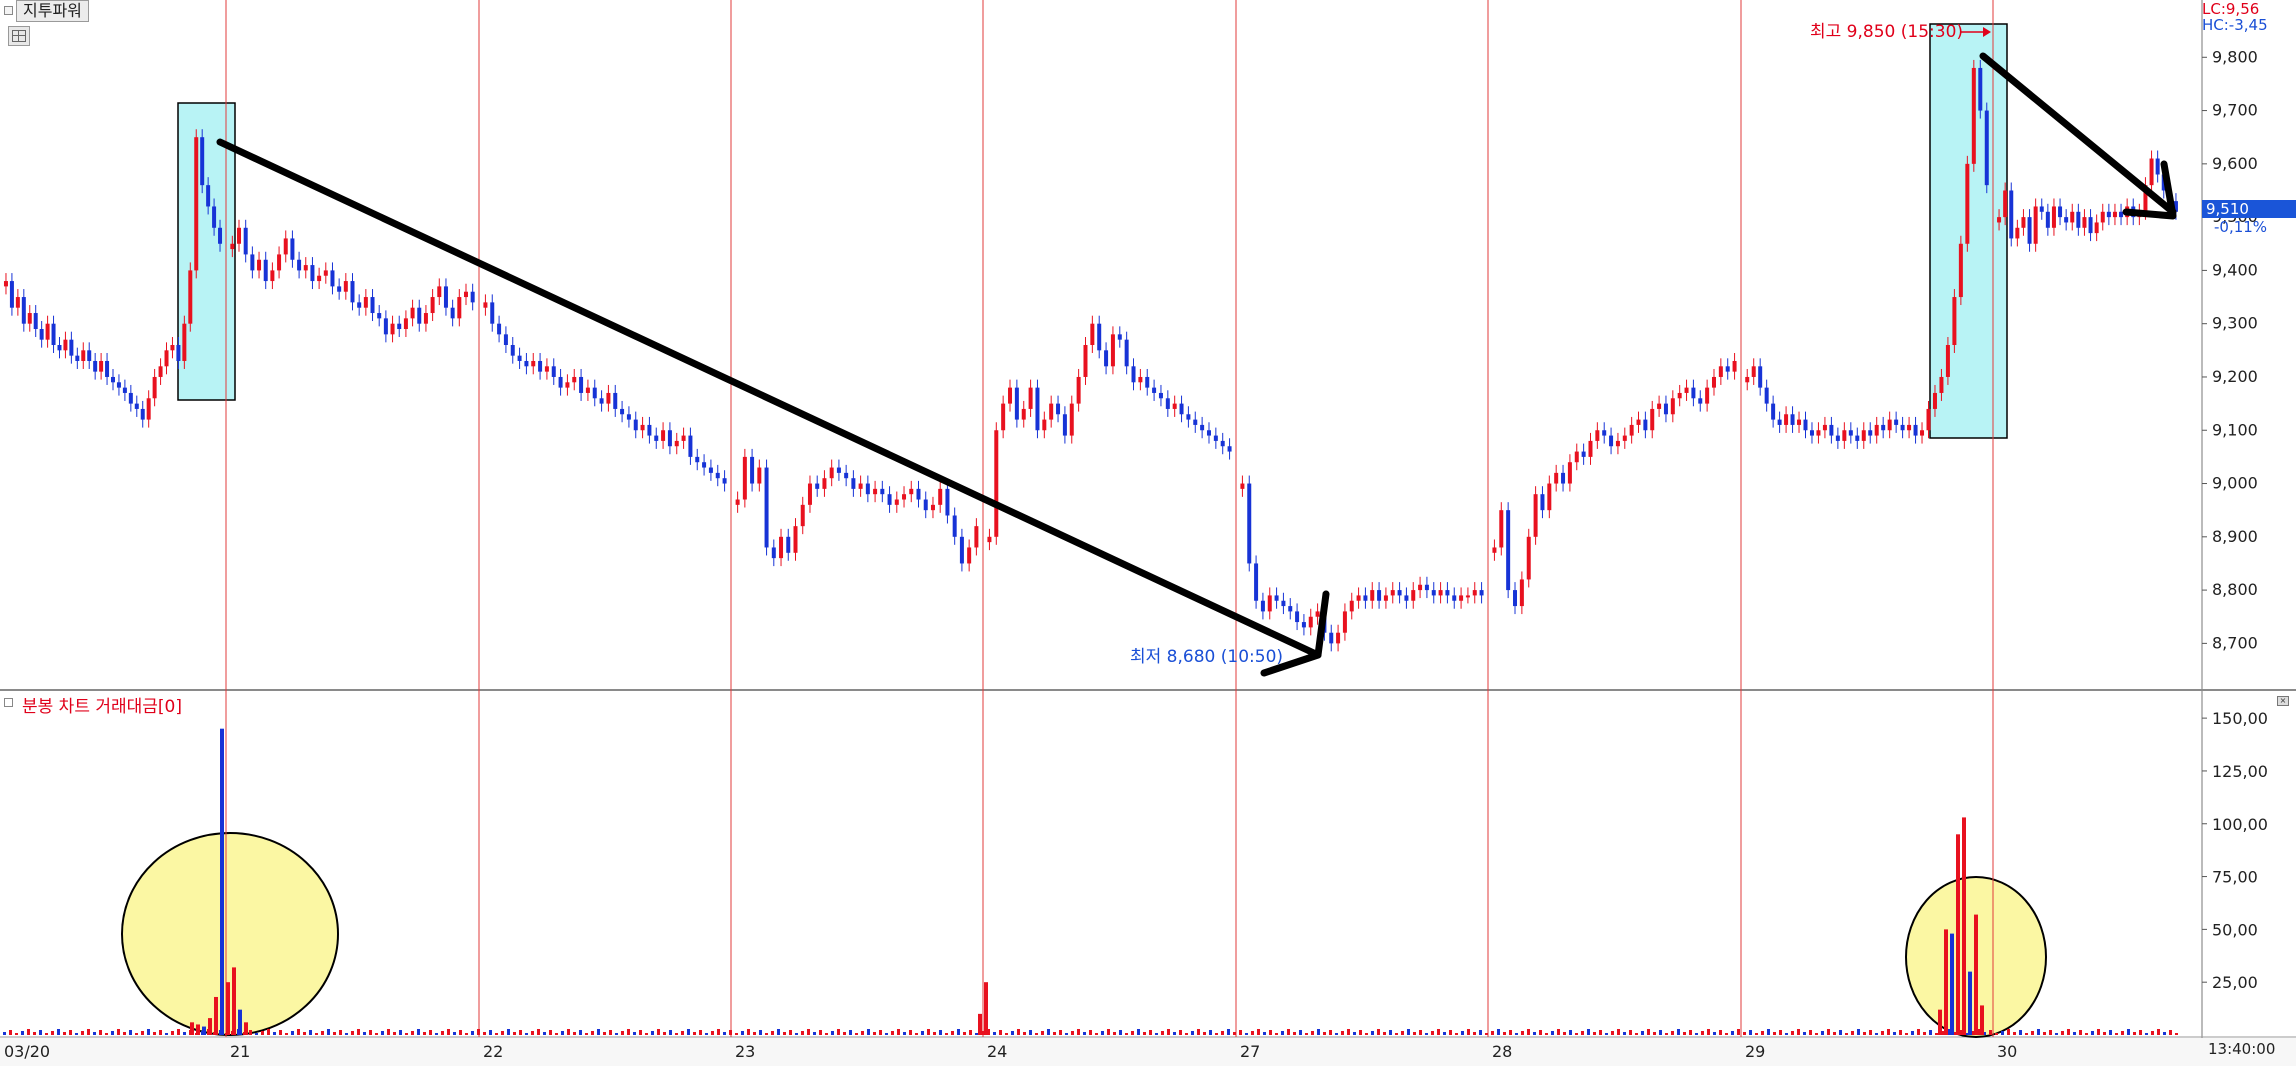 This screenshot has width=2296, height=1070. I want to click on lc-label: LC:9,56, so click(2231, 9).